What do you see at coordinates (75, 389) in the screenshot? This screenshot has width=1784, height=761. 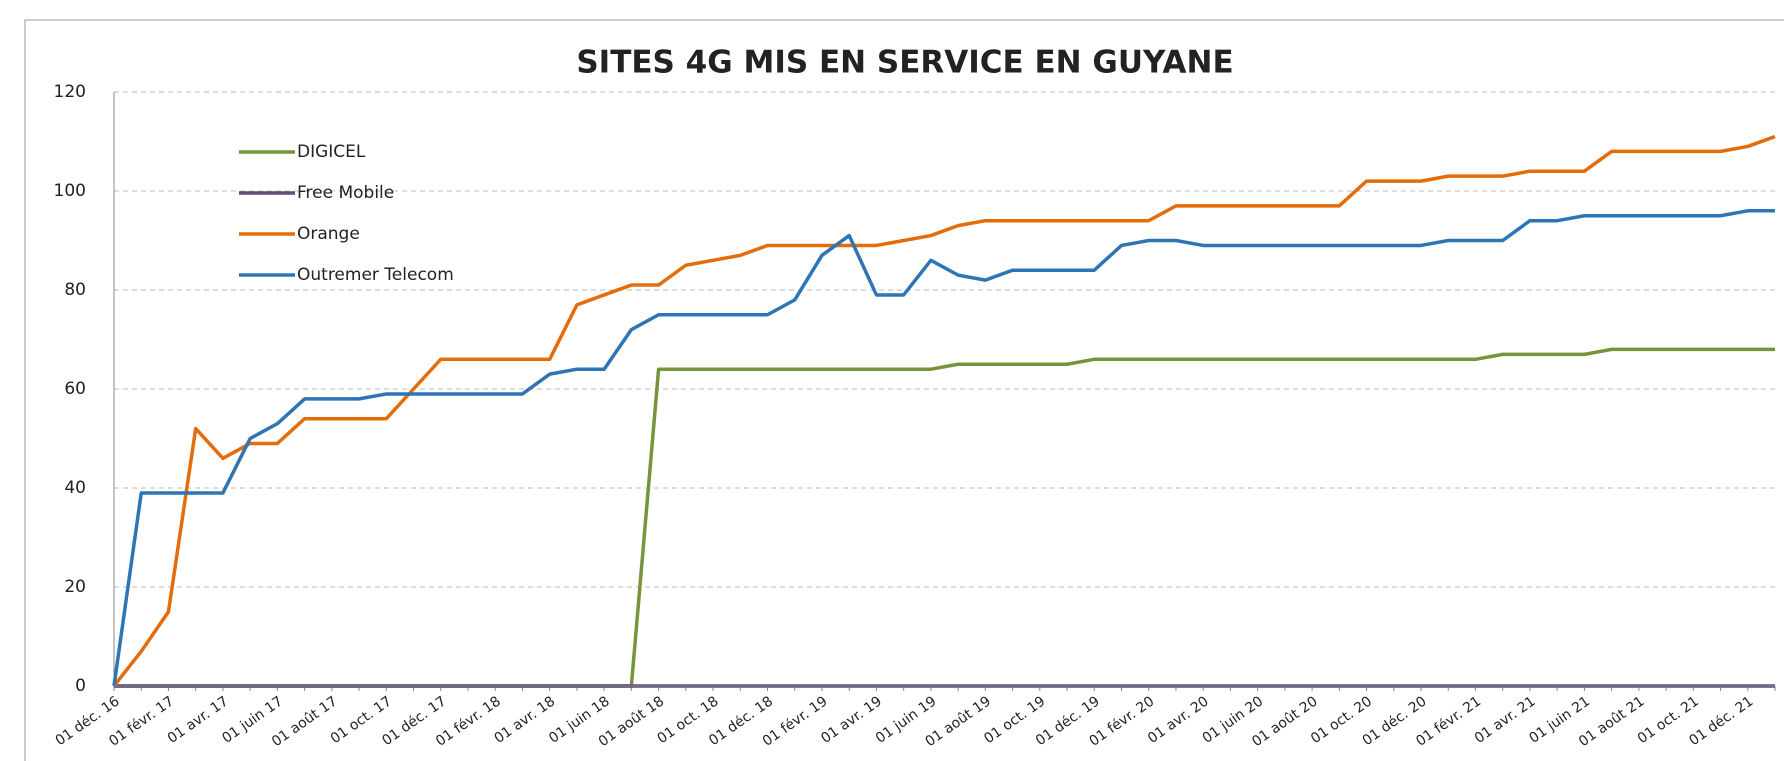 I see `y-tick-label: 60` at bounding box center [75, 389].